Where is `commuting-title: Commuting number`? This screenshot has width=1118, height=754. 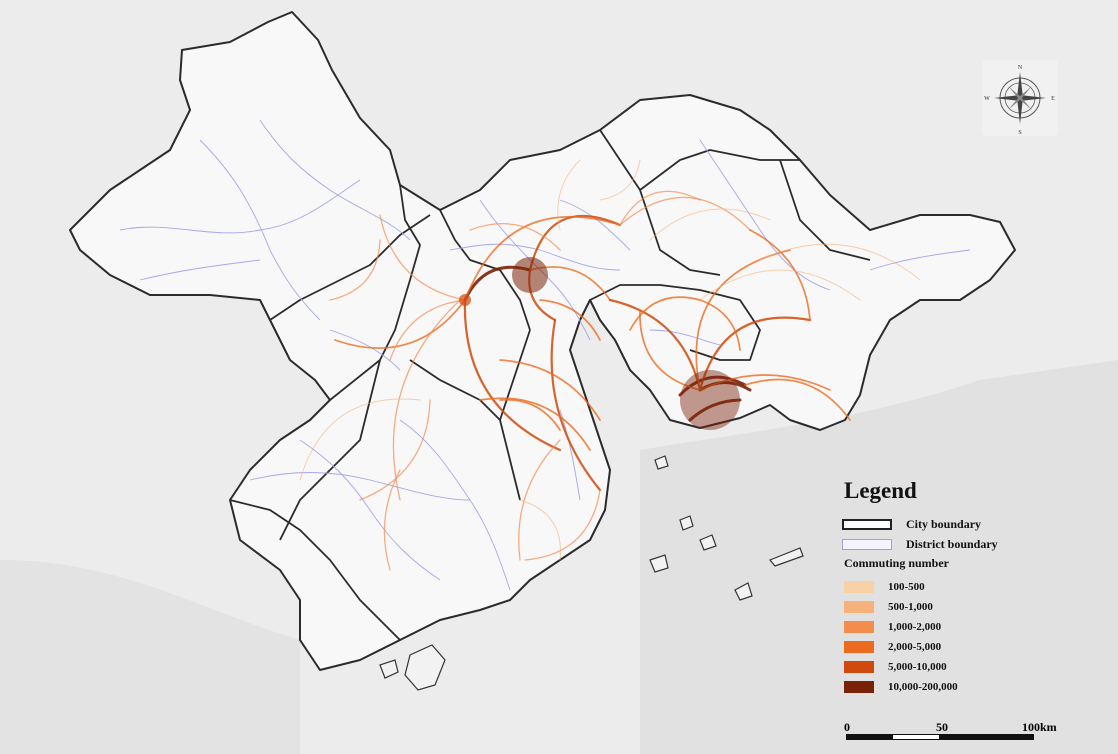
commuting-title: Commuting number is located at coordinates (897, 563).